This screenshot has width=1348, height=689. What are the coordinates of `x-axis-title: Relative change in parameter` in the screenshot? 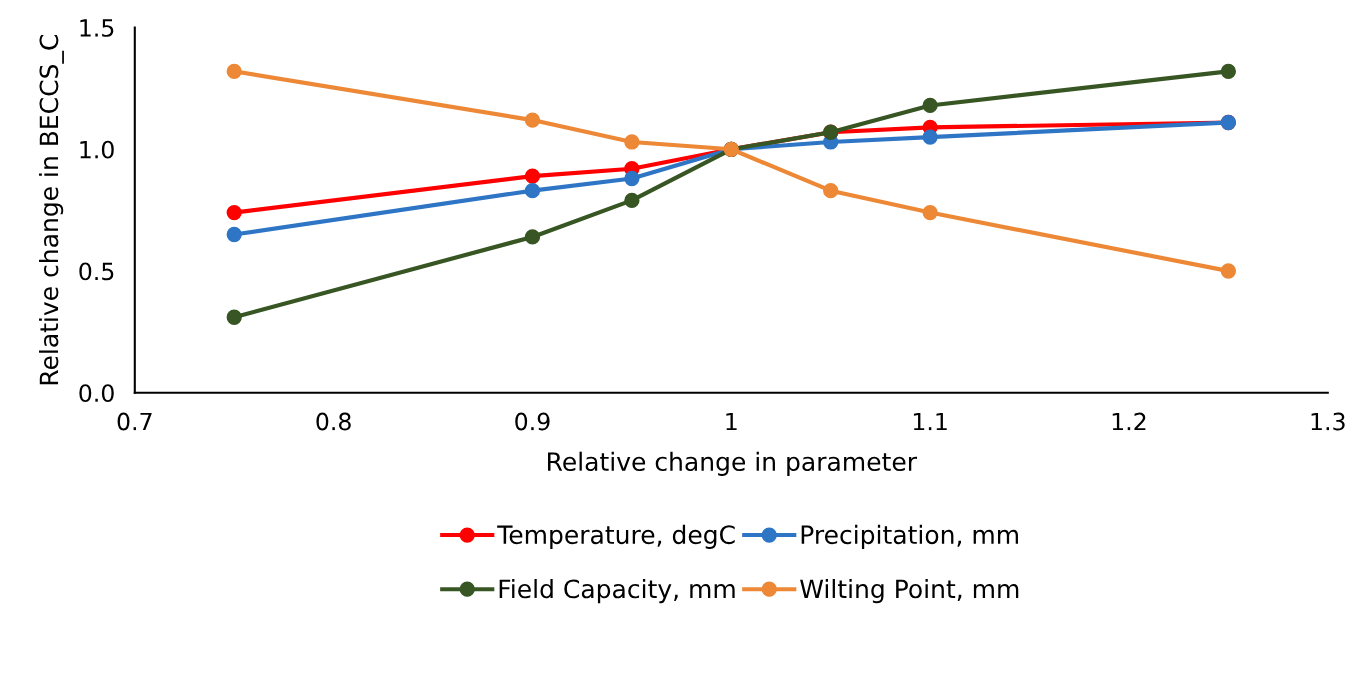 It's located at (732, 463).